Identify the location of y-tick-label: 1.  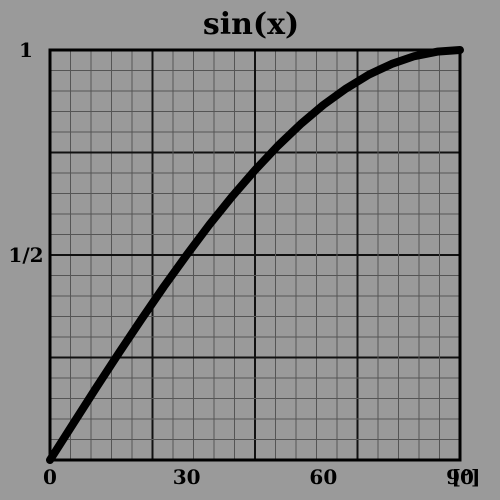
(26, 50).